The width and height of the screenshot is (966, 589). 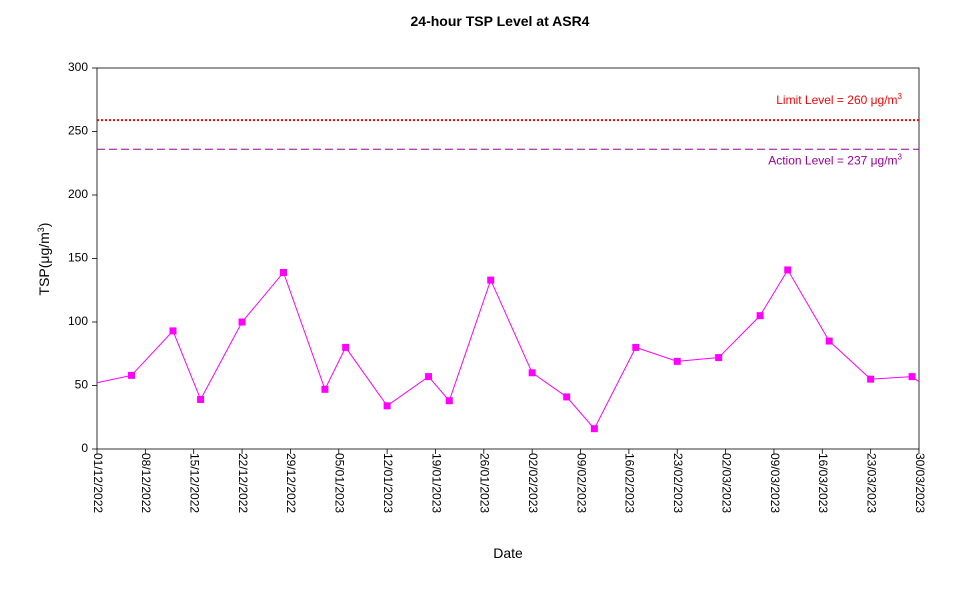 What do you see at coordinates (78, 131) in the screenshot?
I see `y-tick-label: 250` at bounding box center [78, 131].